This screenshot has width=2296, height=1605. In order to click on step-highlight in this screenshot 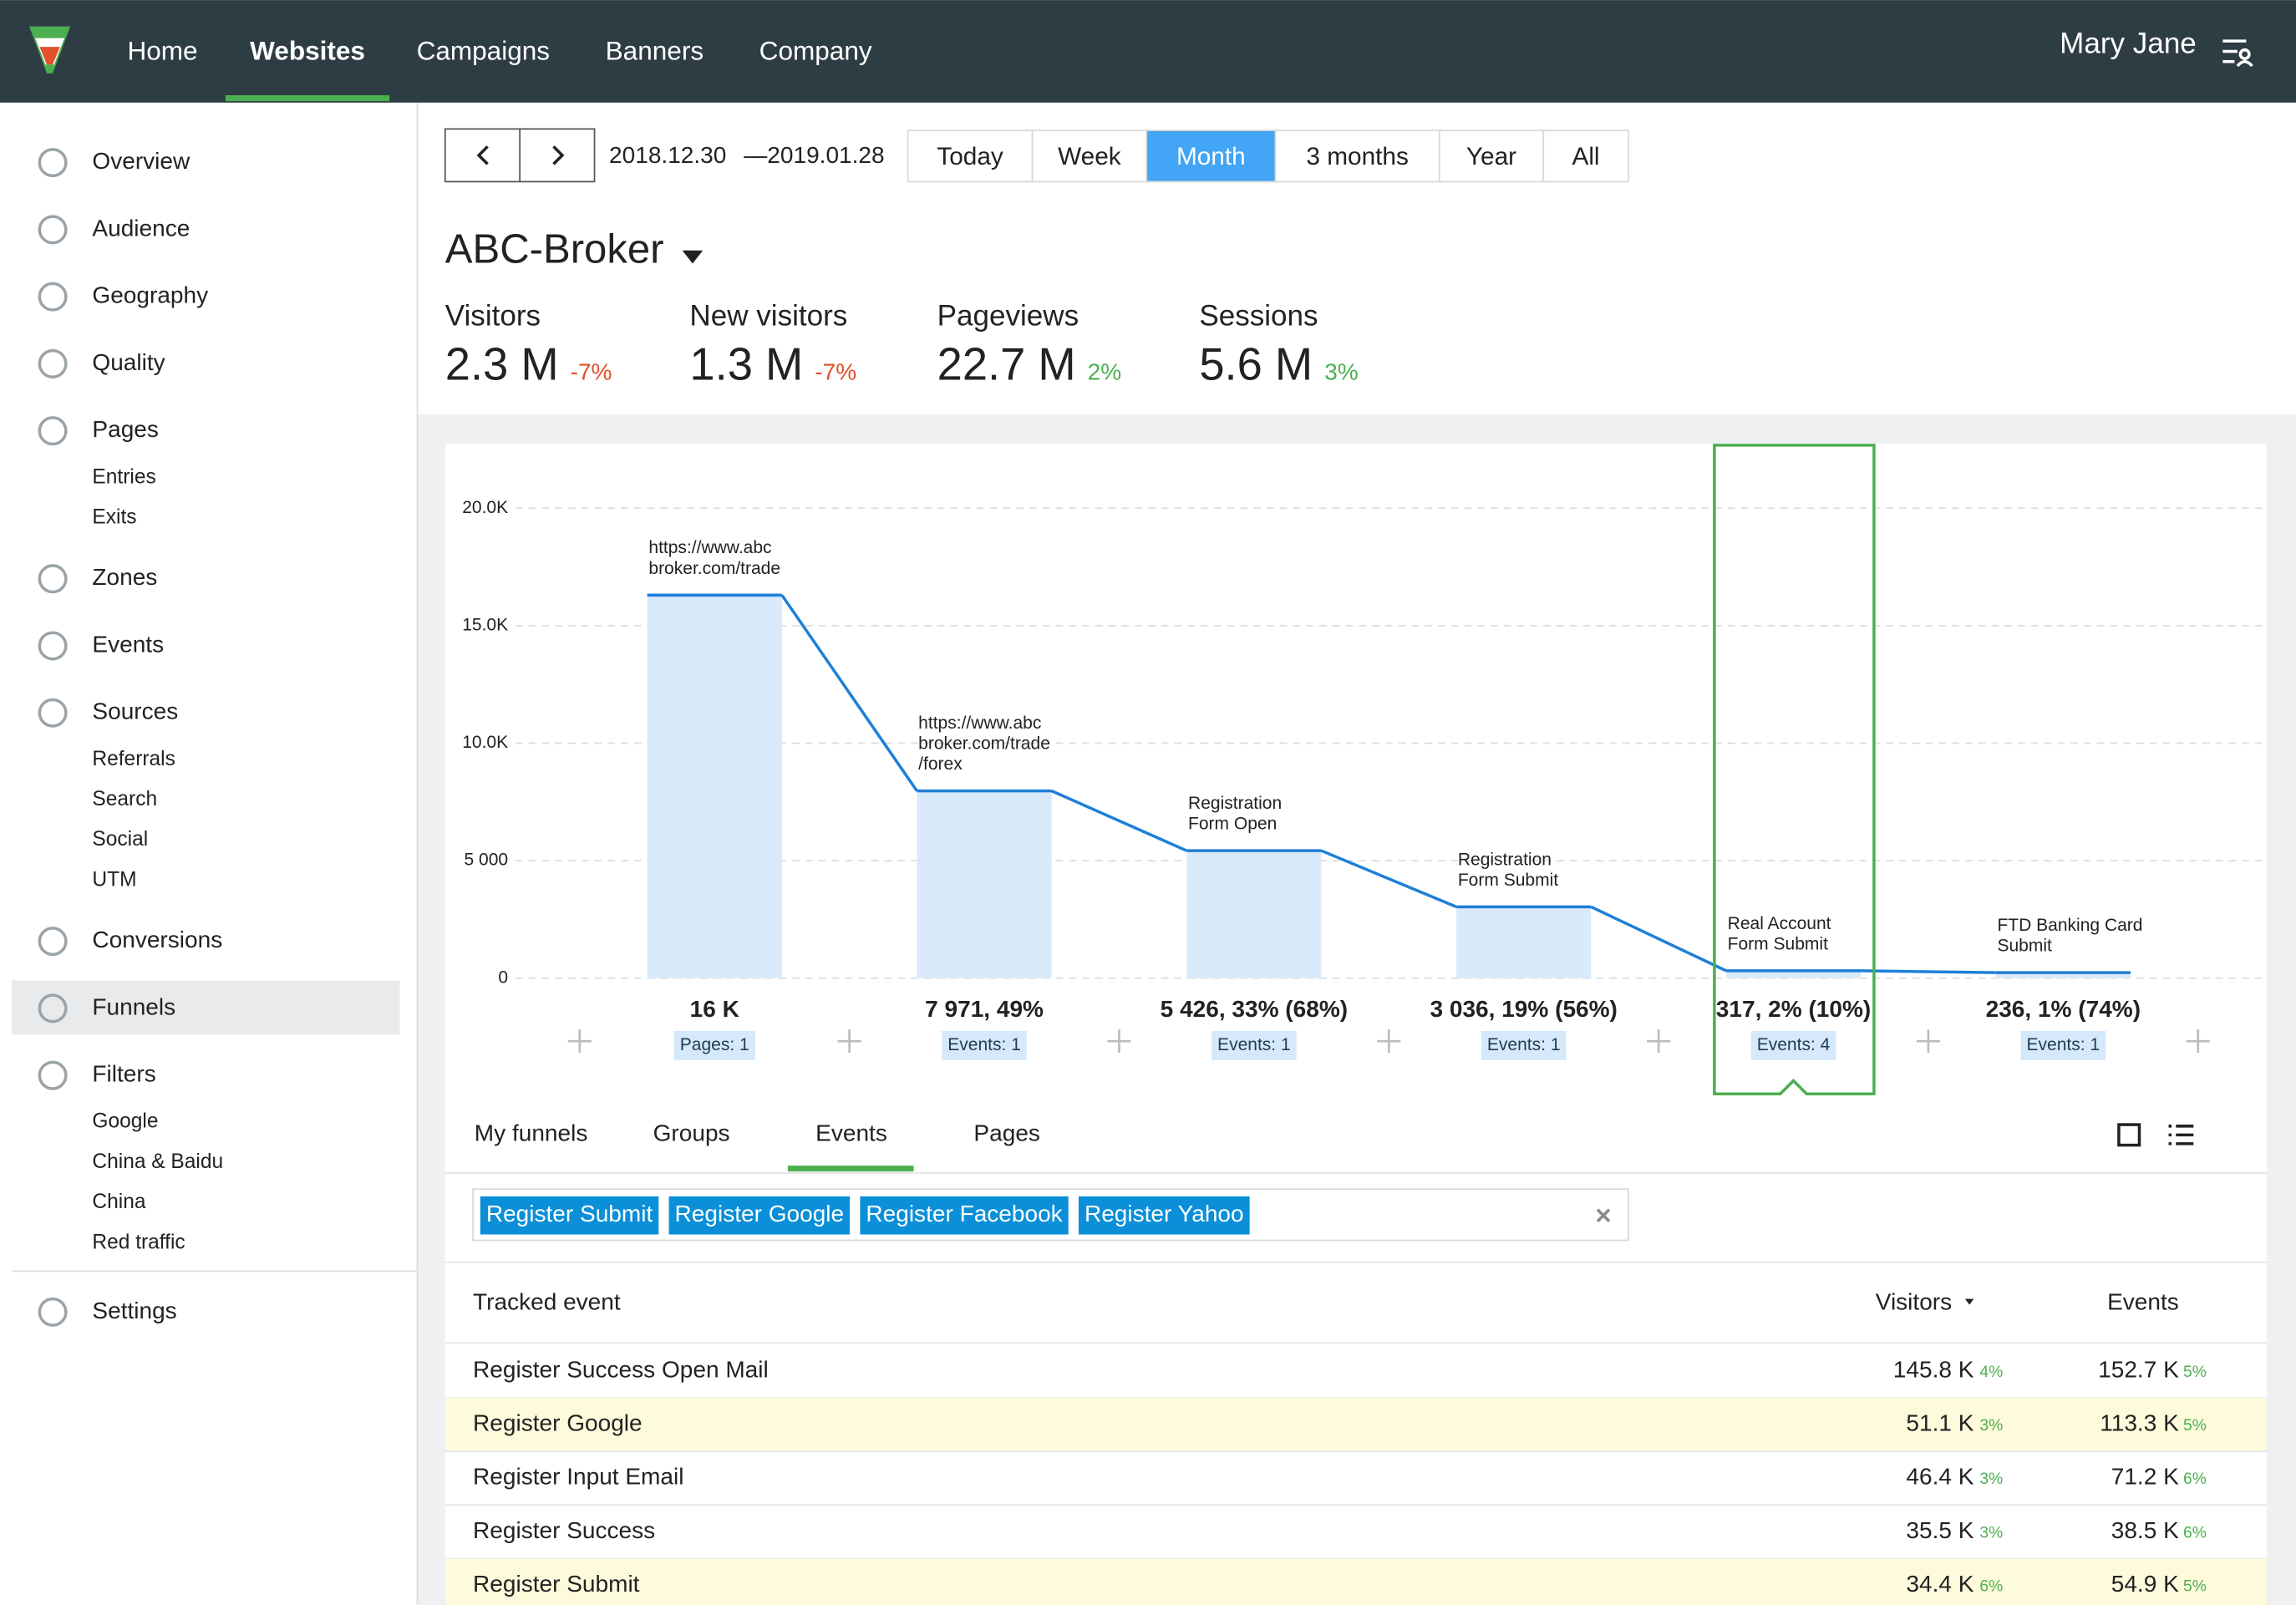, I will do `click(1794, 770)`.